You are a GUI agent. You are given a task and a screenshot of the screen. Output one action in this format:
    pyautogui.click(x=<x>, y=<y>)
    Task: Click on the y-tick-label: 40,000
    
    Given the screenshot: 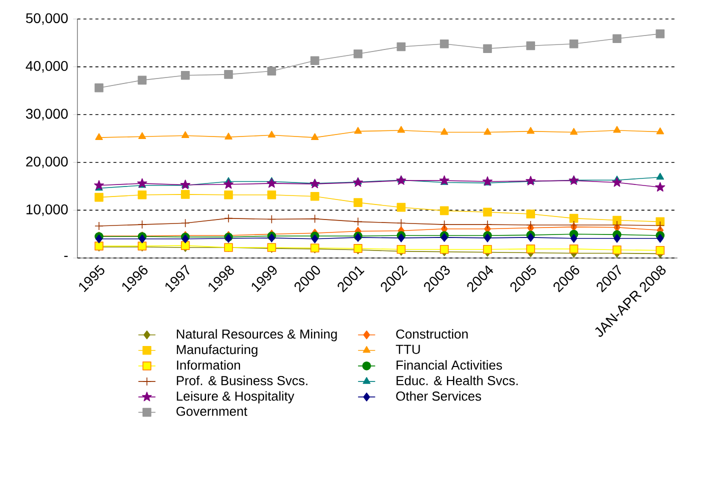 What is the action you would take?
    pyautogui.click(x=47, y=67)
    